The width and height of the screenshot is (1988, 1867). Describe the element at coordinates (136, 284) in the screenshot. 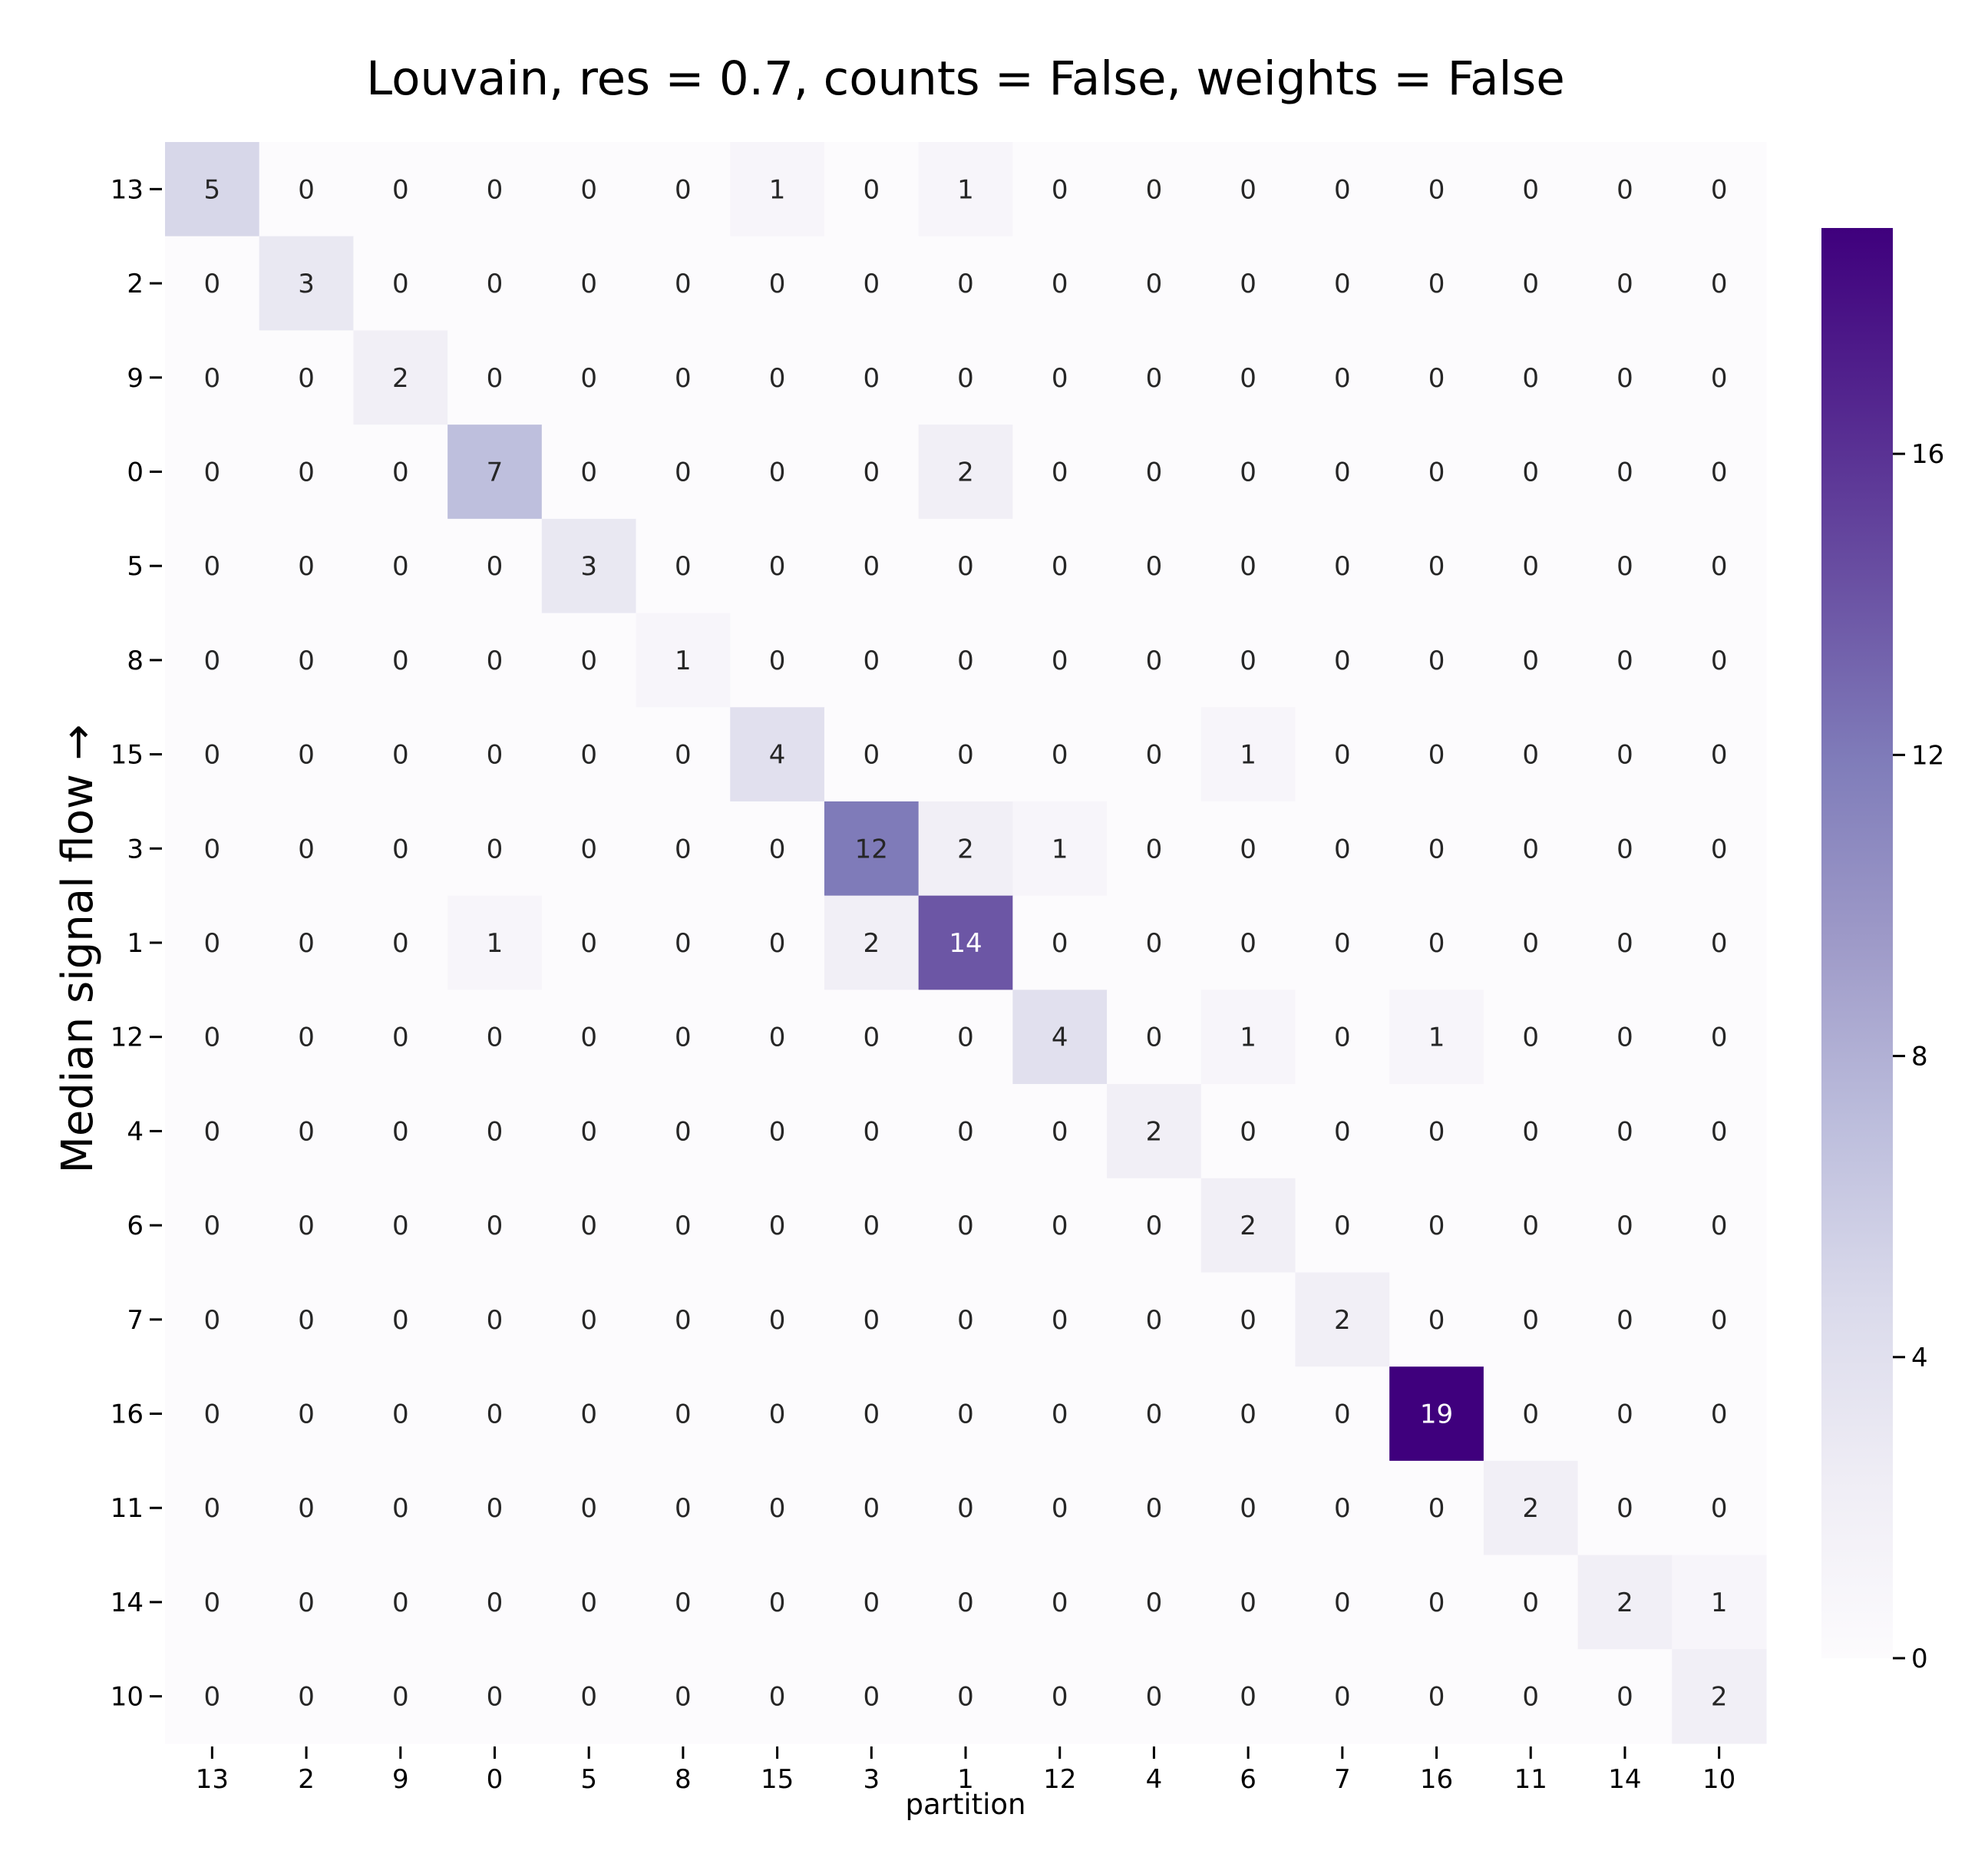

I see `y-tick-label: 2` at that location.